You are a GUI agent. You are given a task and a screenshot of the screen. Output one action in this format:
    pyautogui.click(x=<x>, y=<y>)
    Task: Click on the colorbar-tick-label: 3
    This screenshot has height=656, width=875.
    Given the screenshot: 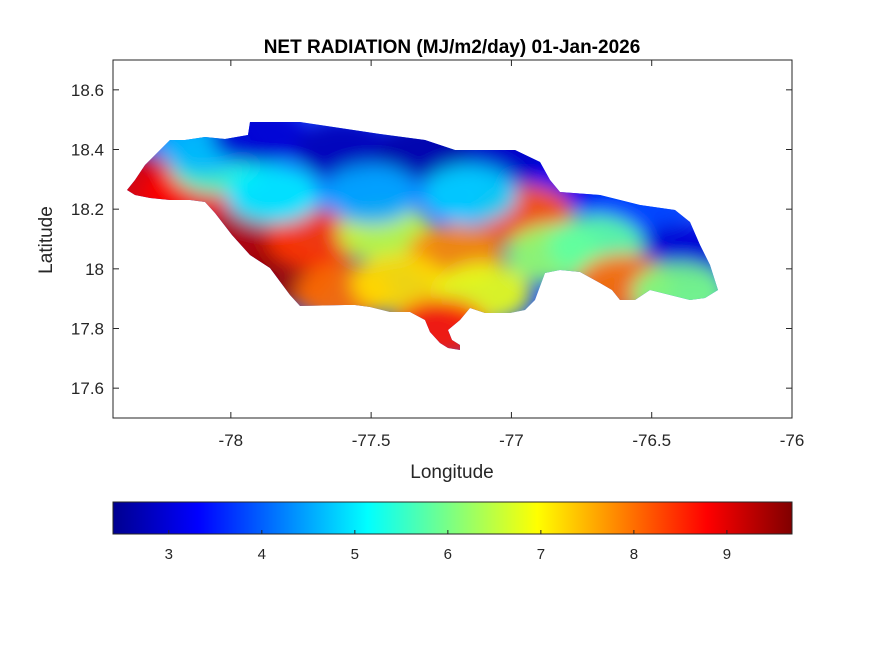 What is the action you would take?
    pyautogui.click(x=169, y=554)
    